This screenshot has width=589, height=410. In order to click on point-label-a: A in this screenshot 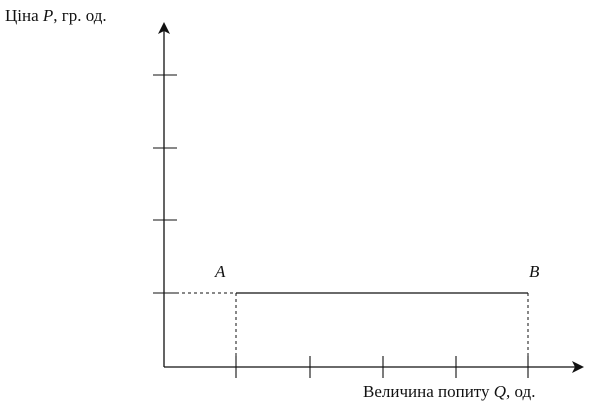, I will do `click(220, 271)`.